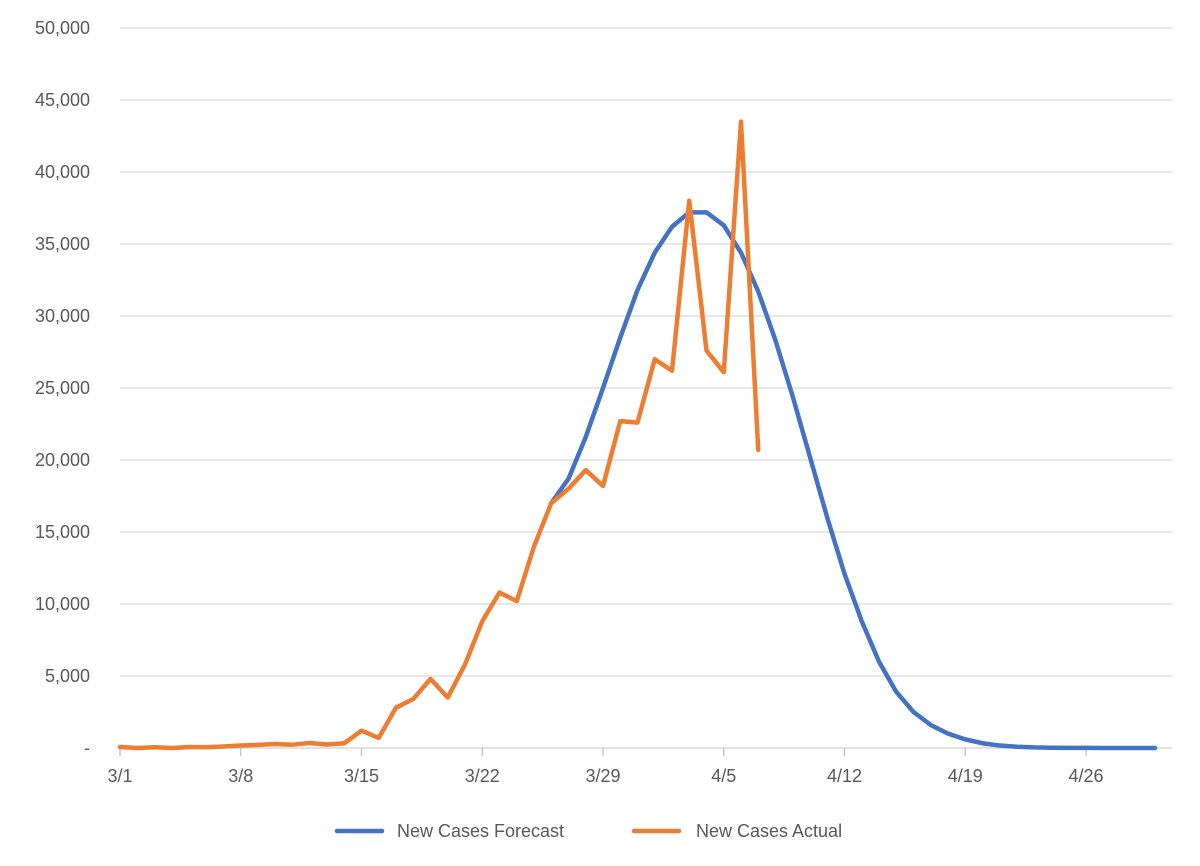 This screenshot has height=866, width=1200. I want to click on y-tick-label: 5,000, so click(67, 676).